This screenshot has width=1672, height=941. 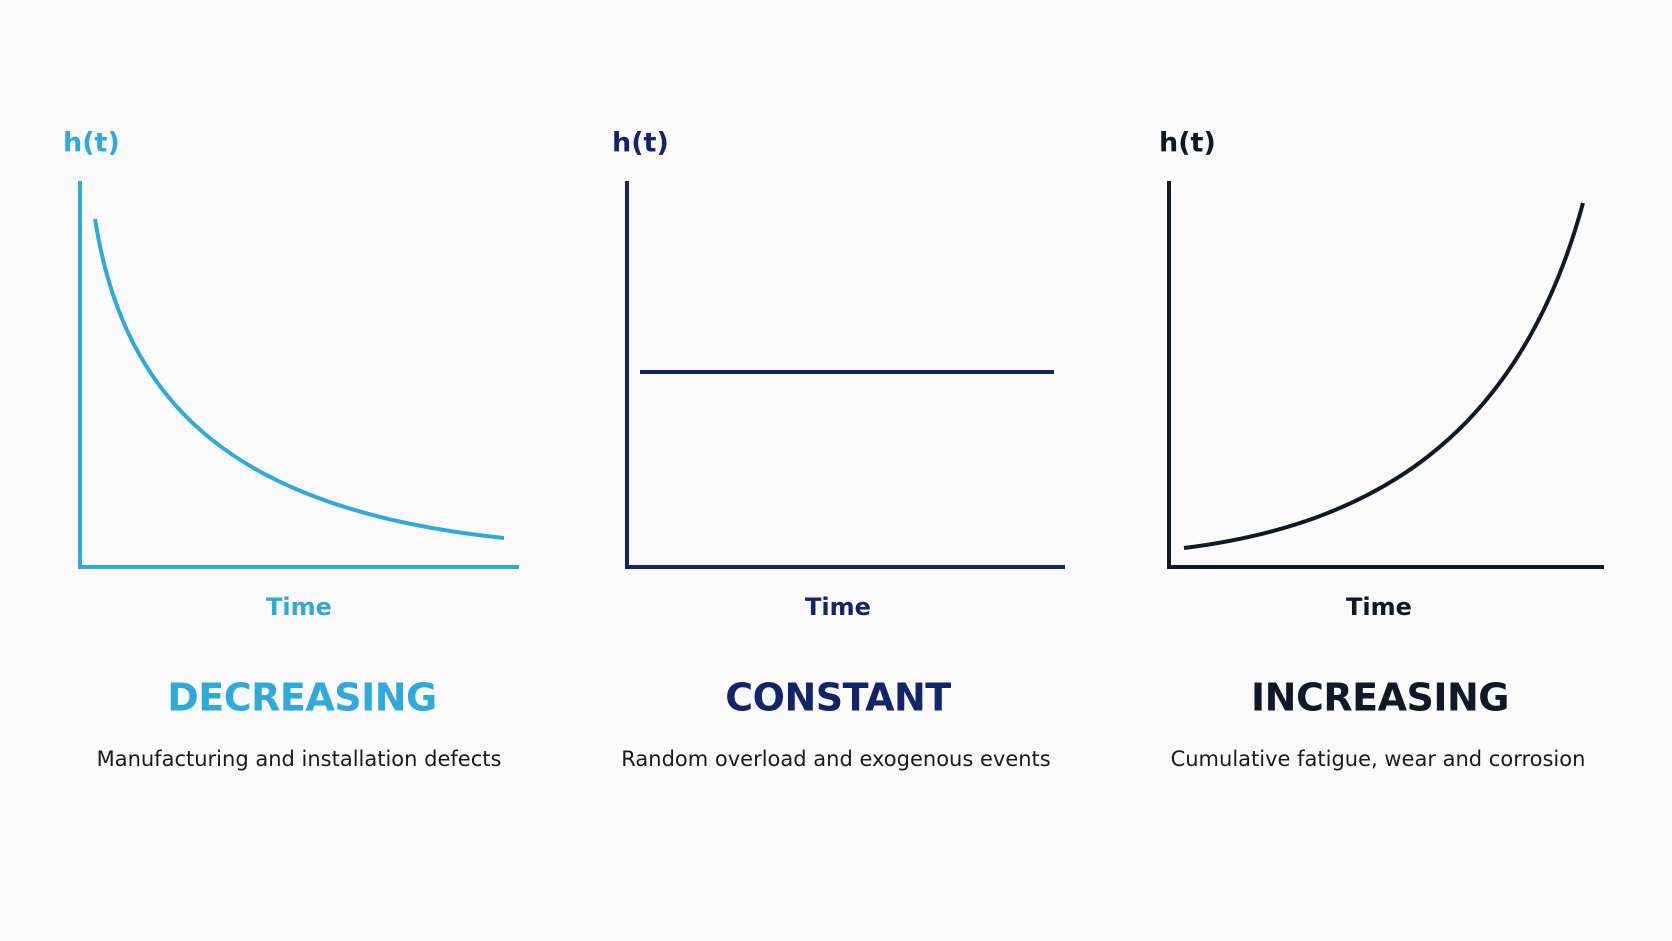 I want to click on panel-title: DECREASING, so click(x=302, y=698).